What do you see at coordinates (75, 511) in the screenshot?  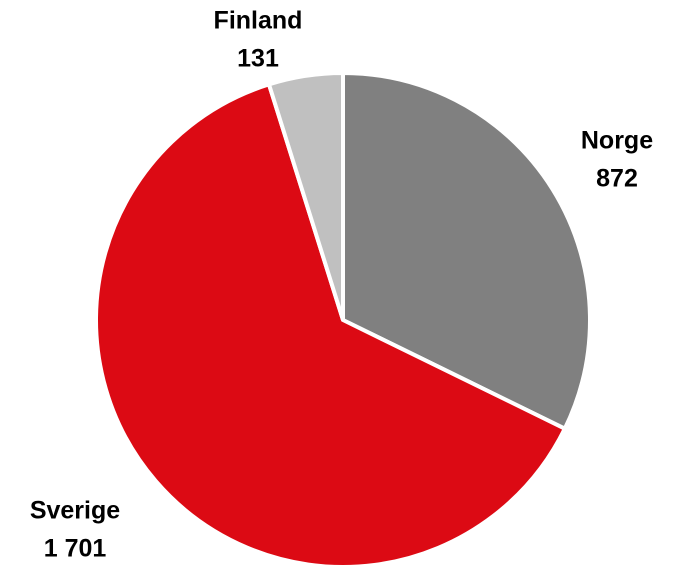 I see `slice-label-name: Sverige` at bounding box center [75, 511].